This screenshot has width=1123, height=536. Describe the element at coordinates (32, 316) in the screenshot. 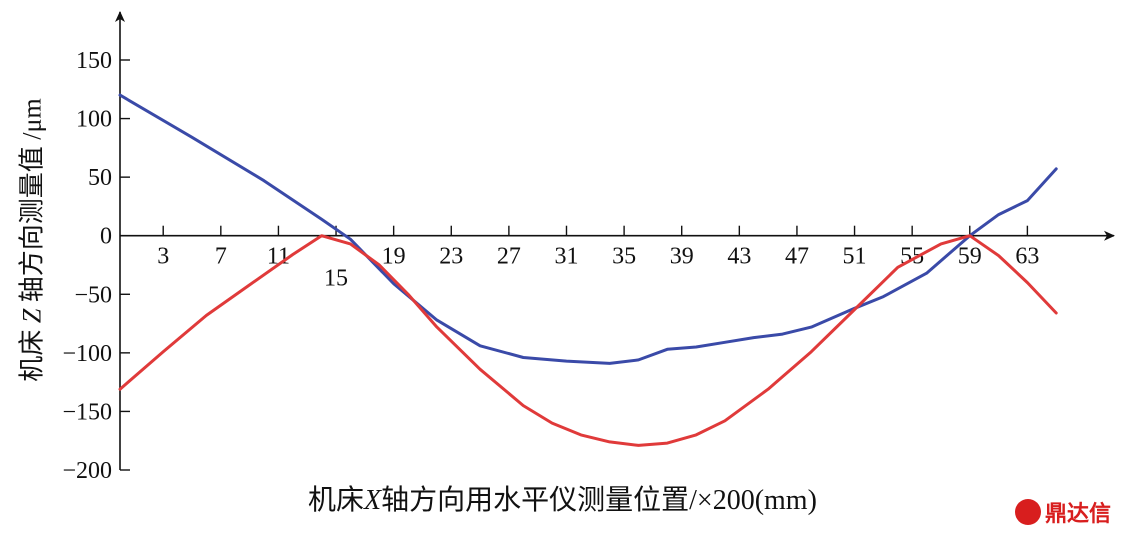

I see `y-axis-label-variable: Z` at that location.